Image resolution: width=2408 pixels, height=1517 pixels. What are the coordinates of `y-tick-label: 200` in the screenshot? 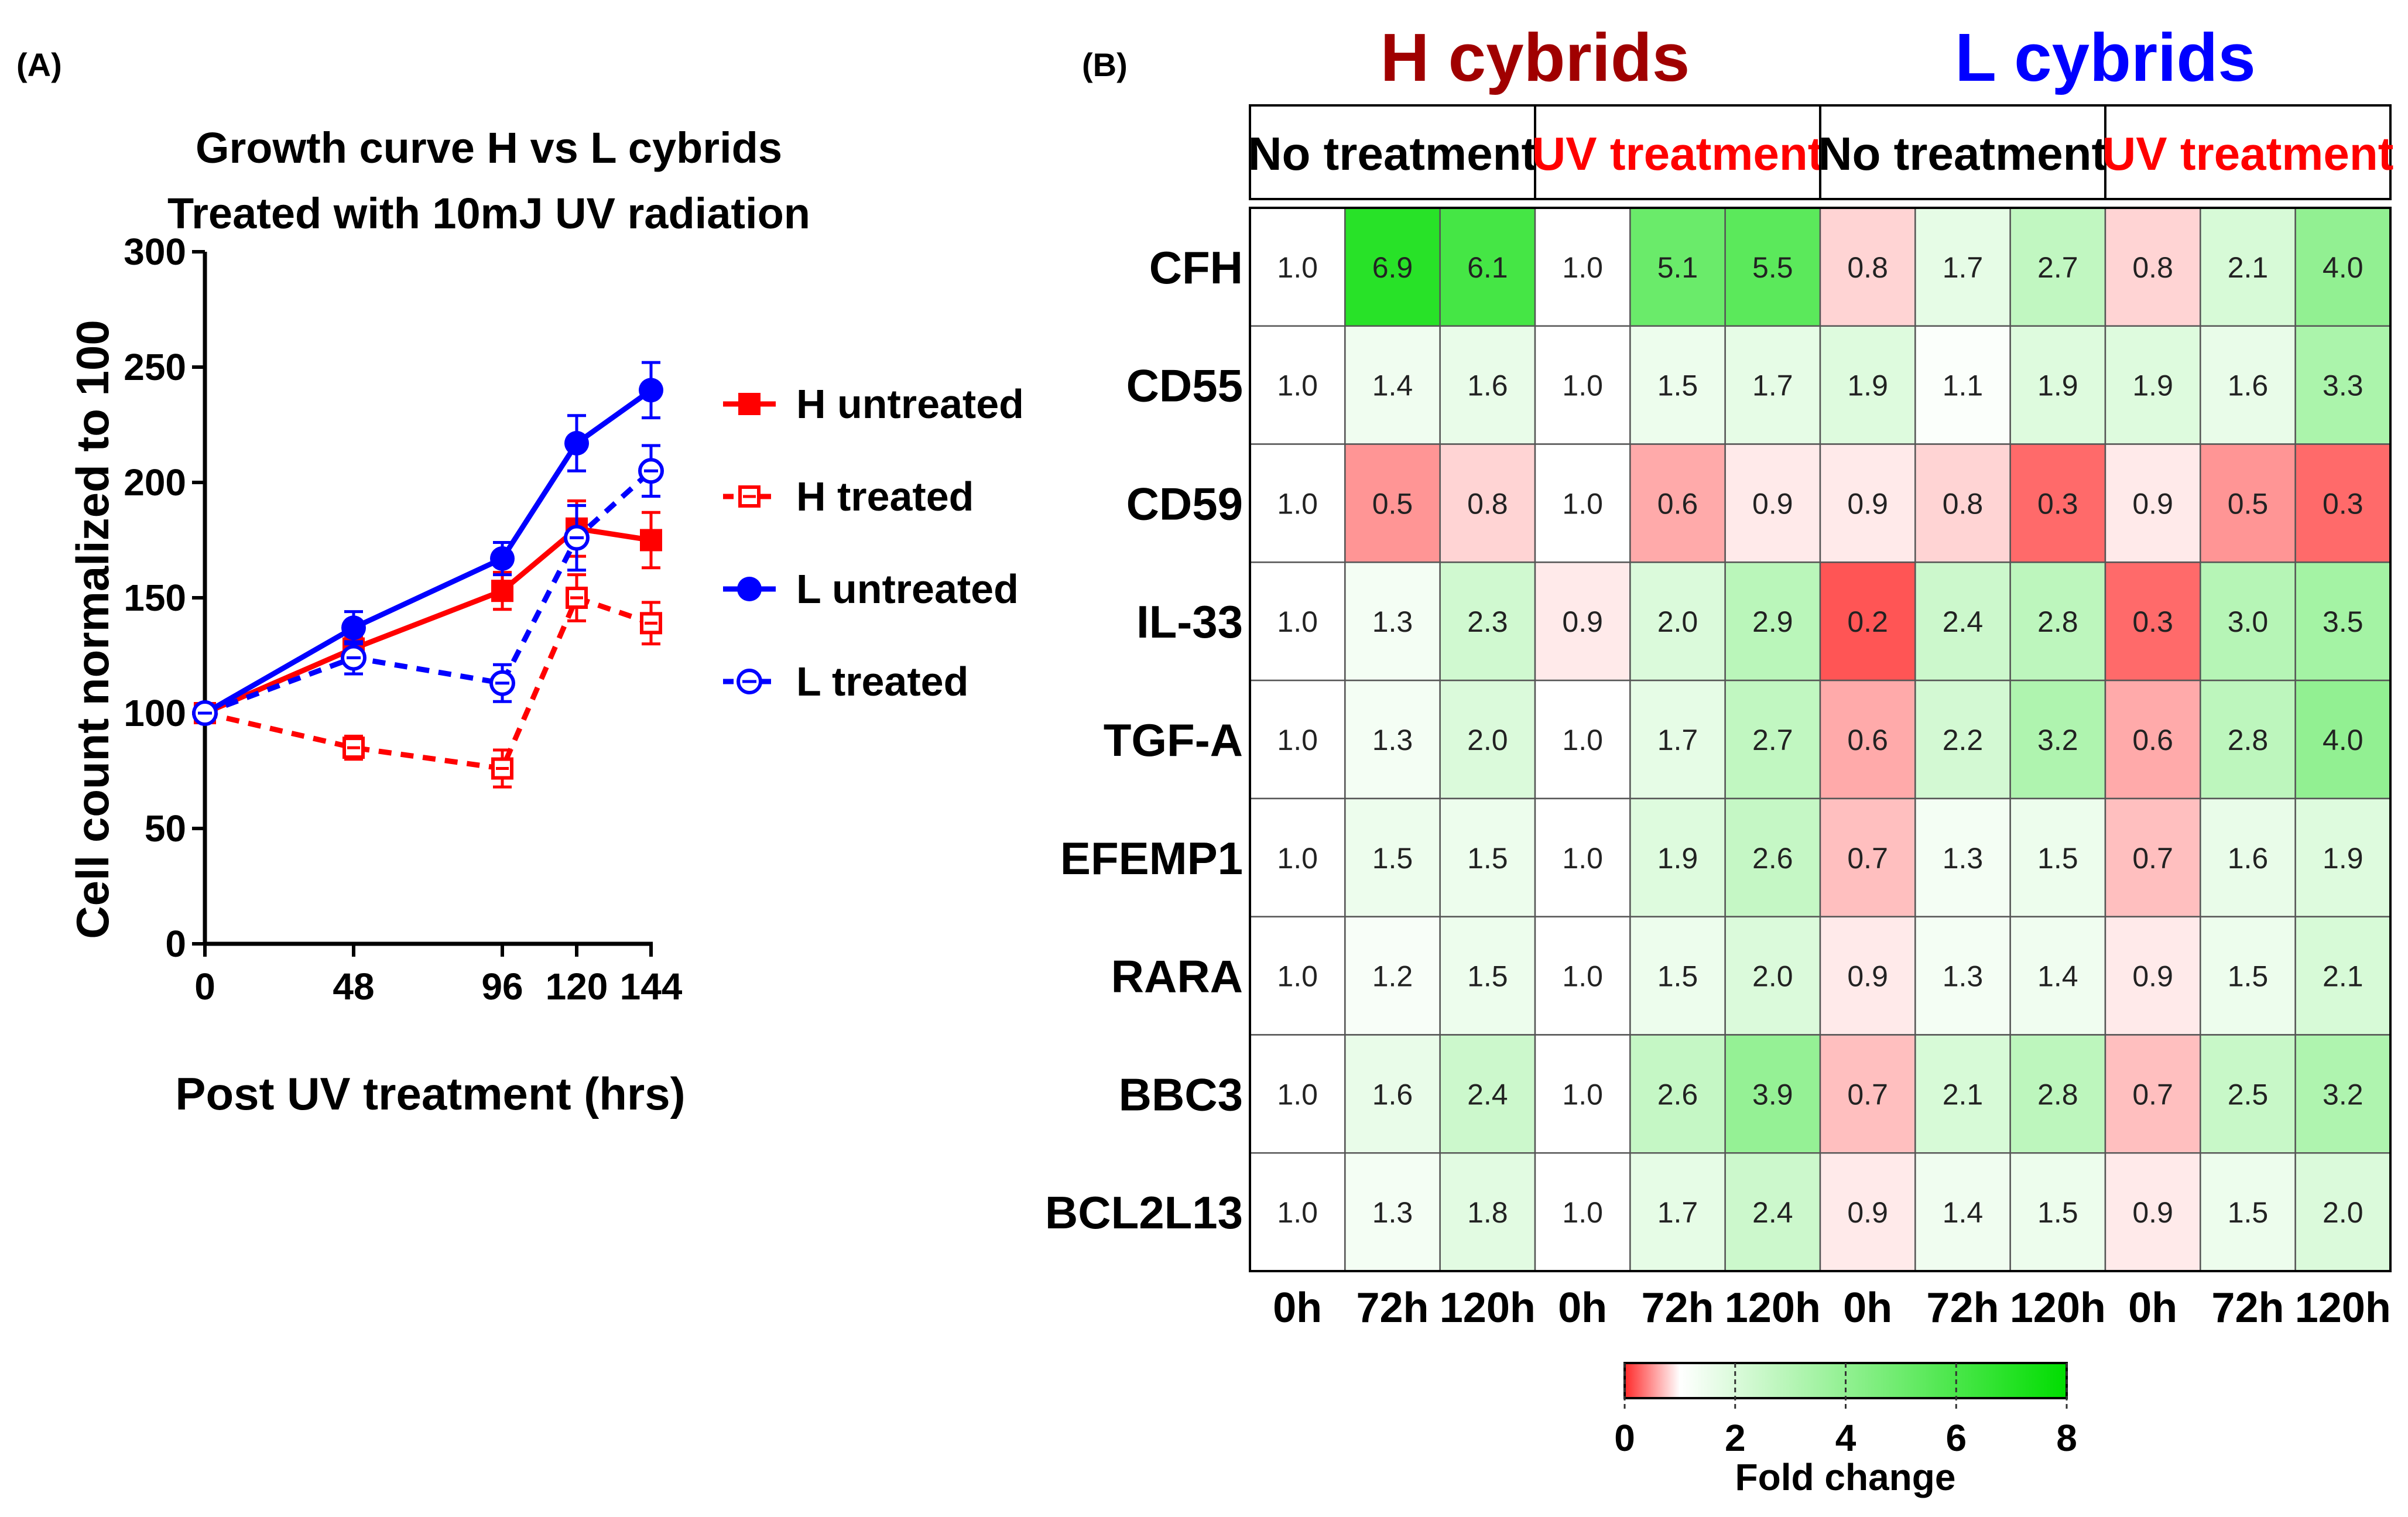 It's located at (155, 482).